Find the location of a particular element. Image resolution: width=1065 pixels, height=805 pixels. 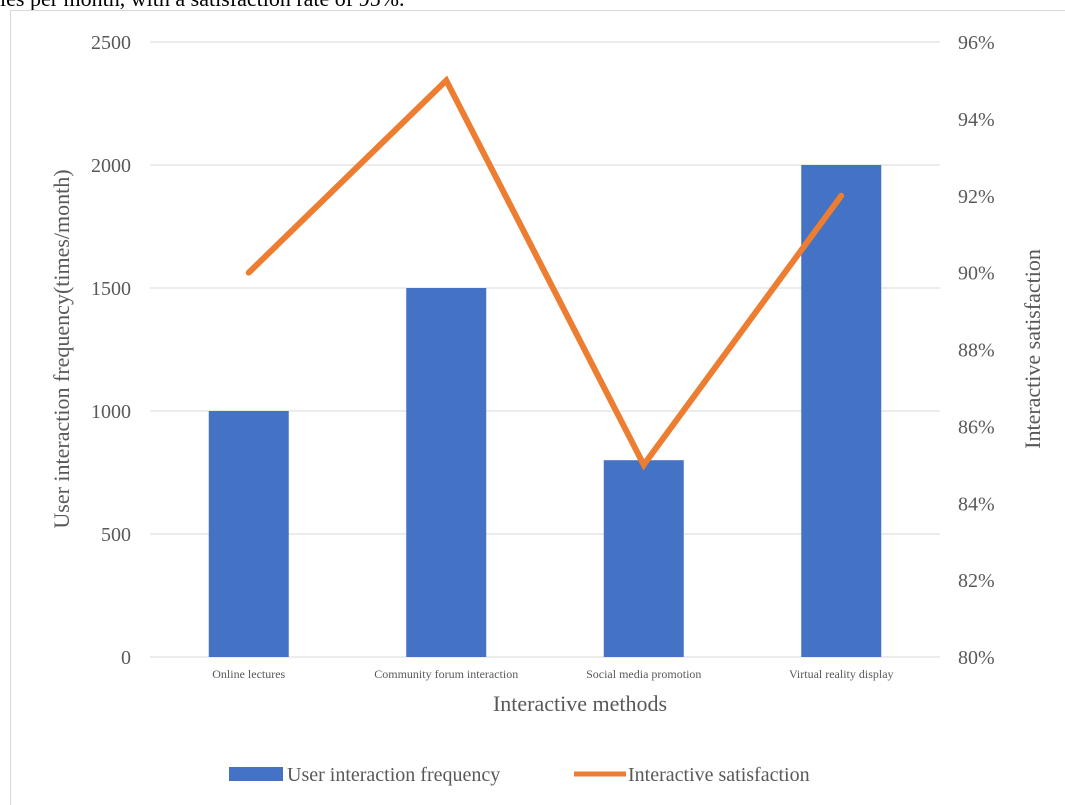

right-tick-label: 86% is located at coordinates (976, 427).